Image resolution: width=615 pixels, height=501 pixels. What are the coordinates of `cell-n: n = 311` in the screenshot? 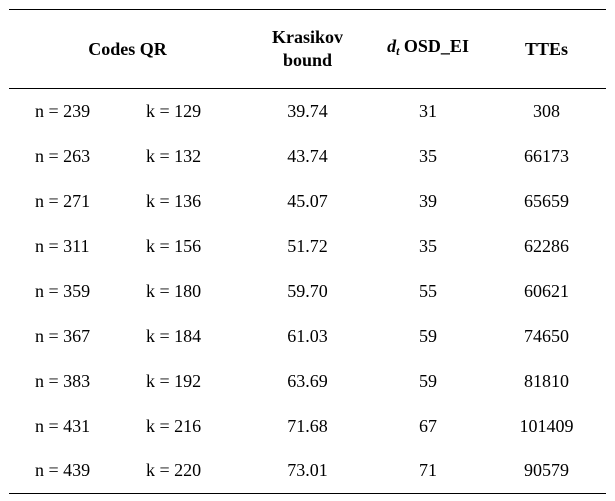 It's located at (62, 245).